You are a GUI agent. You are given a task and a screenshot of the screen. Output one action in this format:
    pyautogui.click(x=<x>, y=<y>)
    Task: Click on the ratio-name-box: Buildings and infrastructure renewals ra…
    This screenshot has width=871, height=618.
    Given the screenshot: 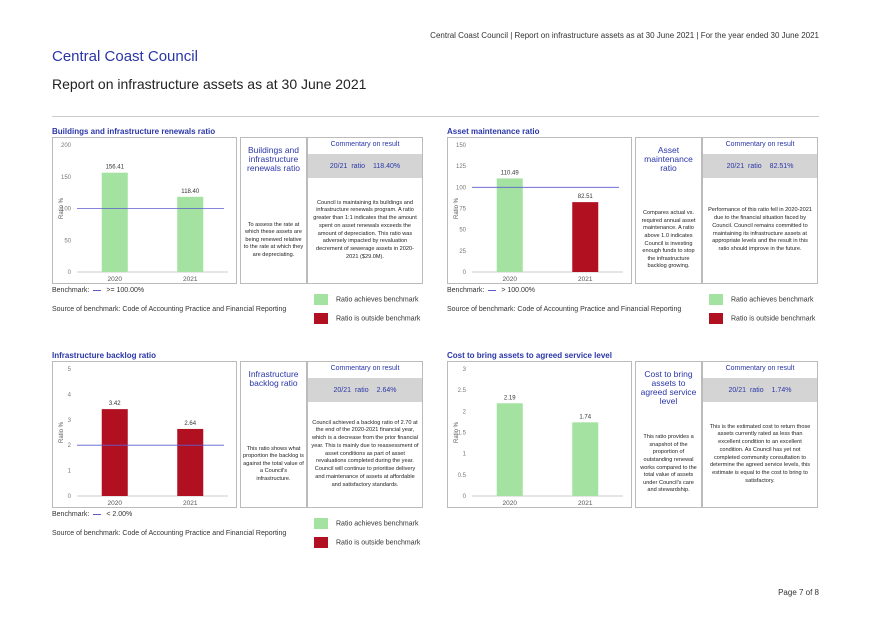 What is the action you would take?
    pyautogui.click(x=273, y=210)
    